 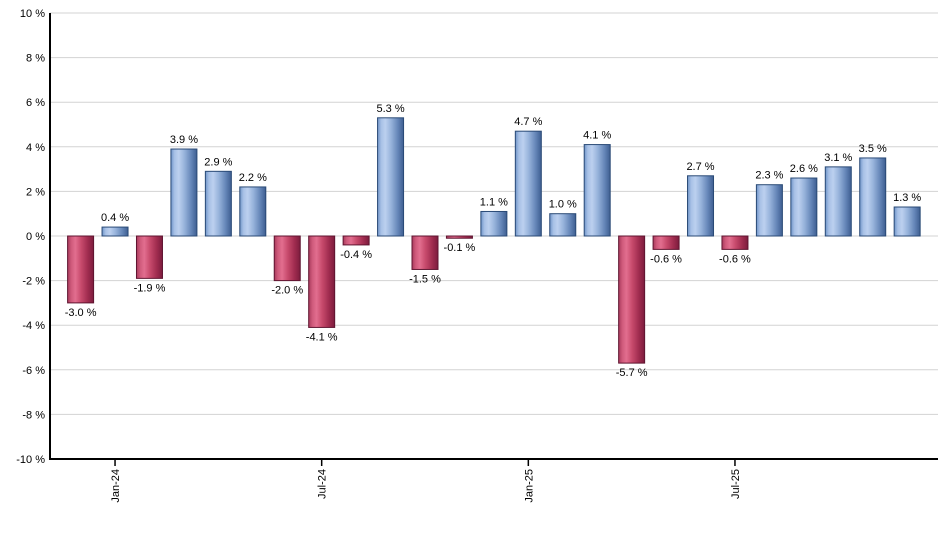 What do you see at coordinates (356, 255) in the screenshot?
I see `bar-value-label: -0.4 %` at bounding box center [356, 255].